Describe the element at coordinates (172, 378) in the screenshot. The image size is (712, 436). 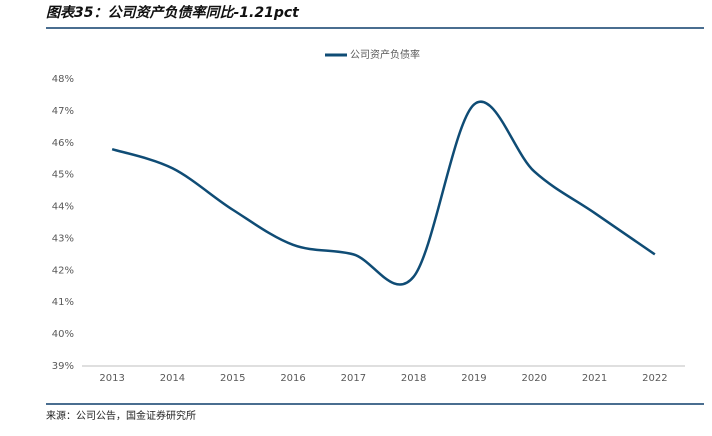
I see `x-tick-label: 2014` at that location.